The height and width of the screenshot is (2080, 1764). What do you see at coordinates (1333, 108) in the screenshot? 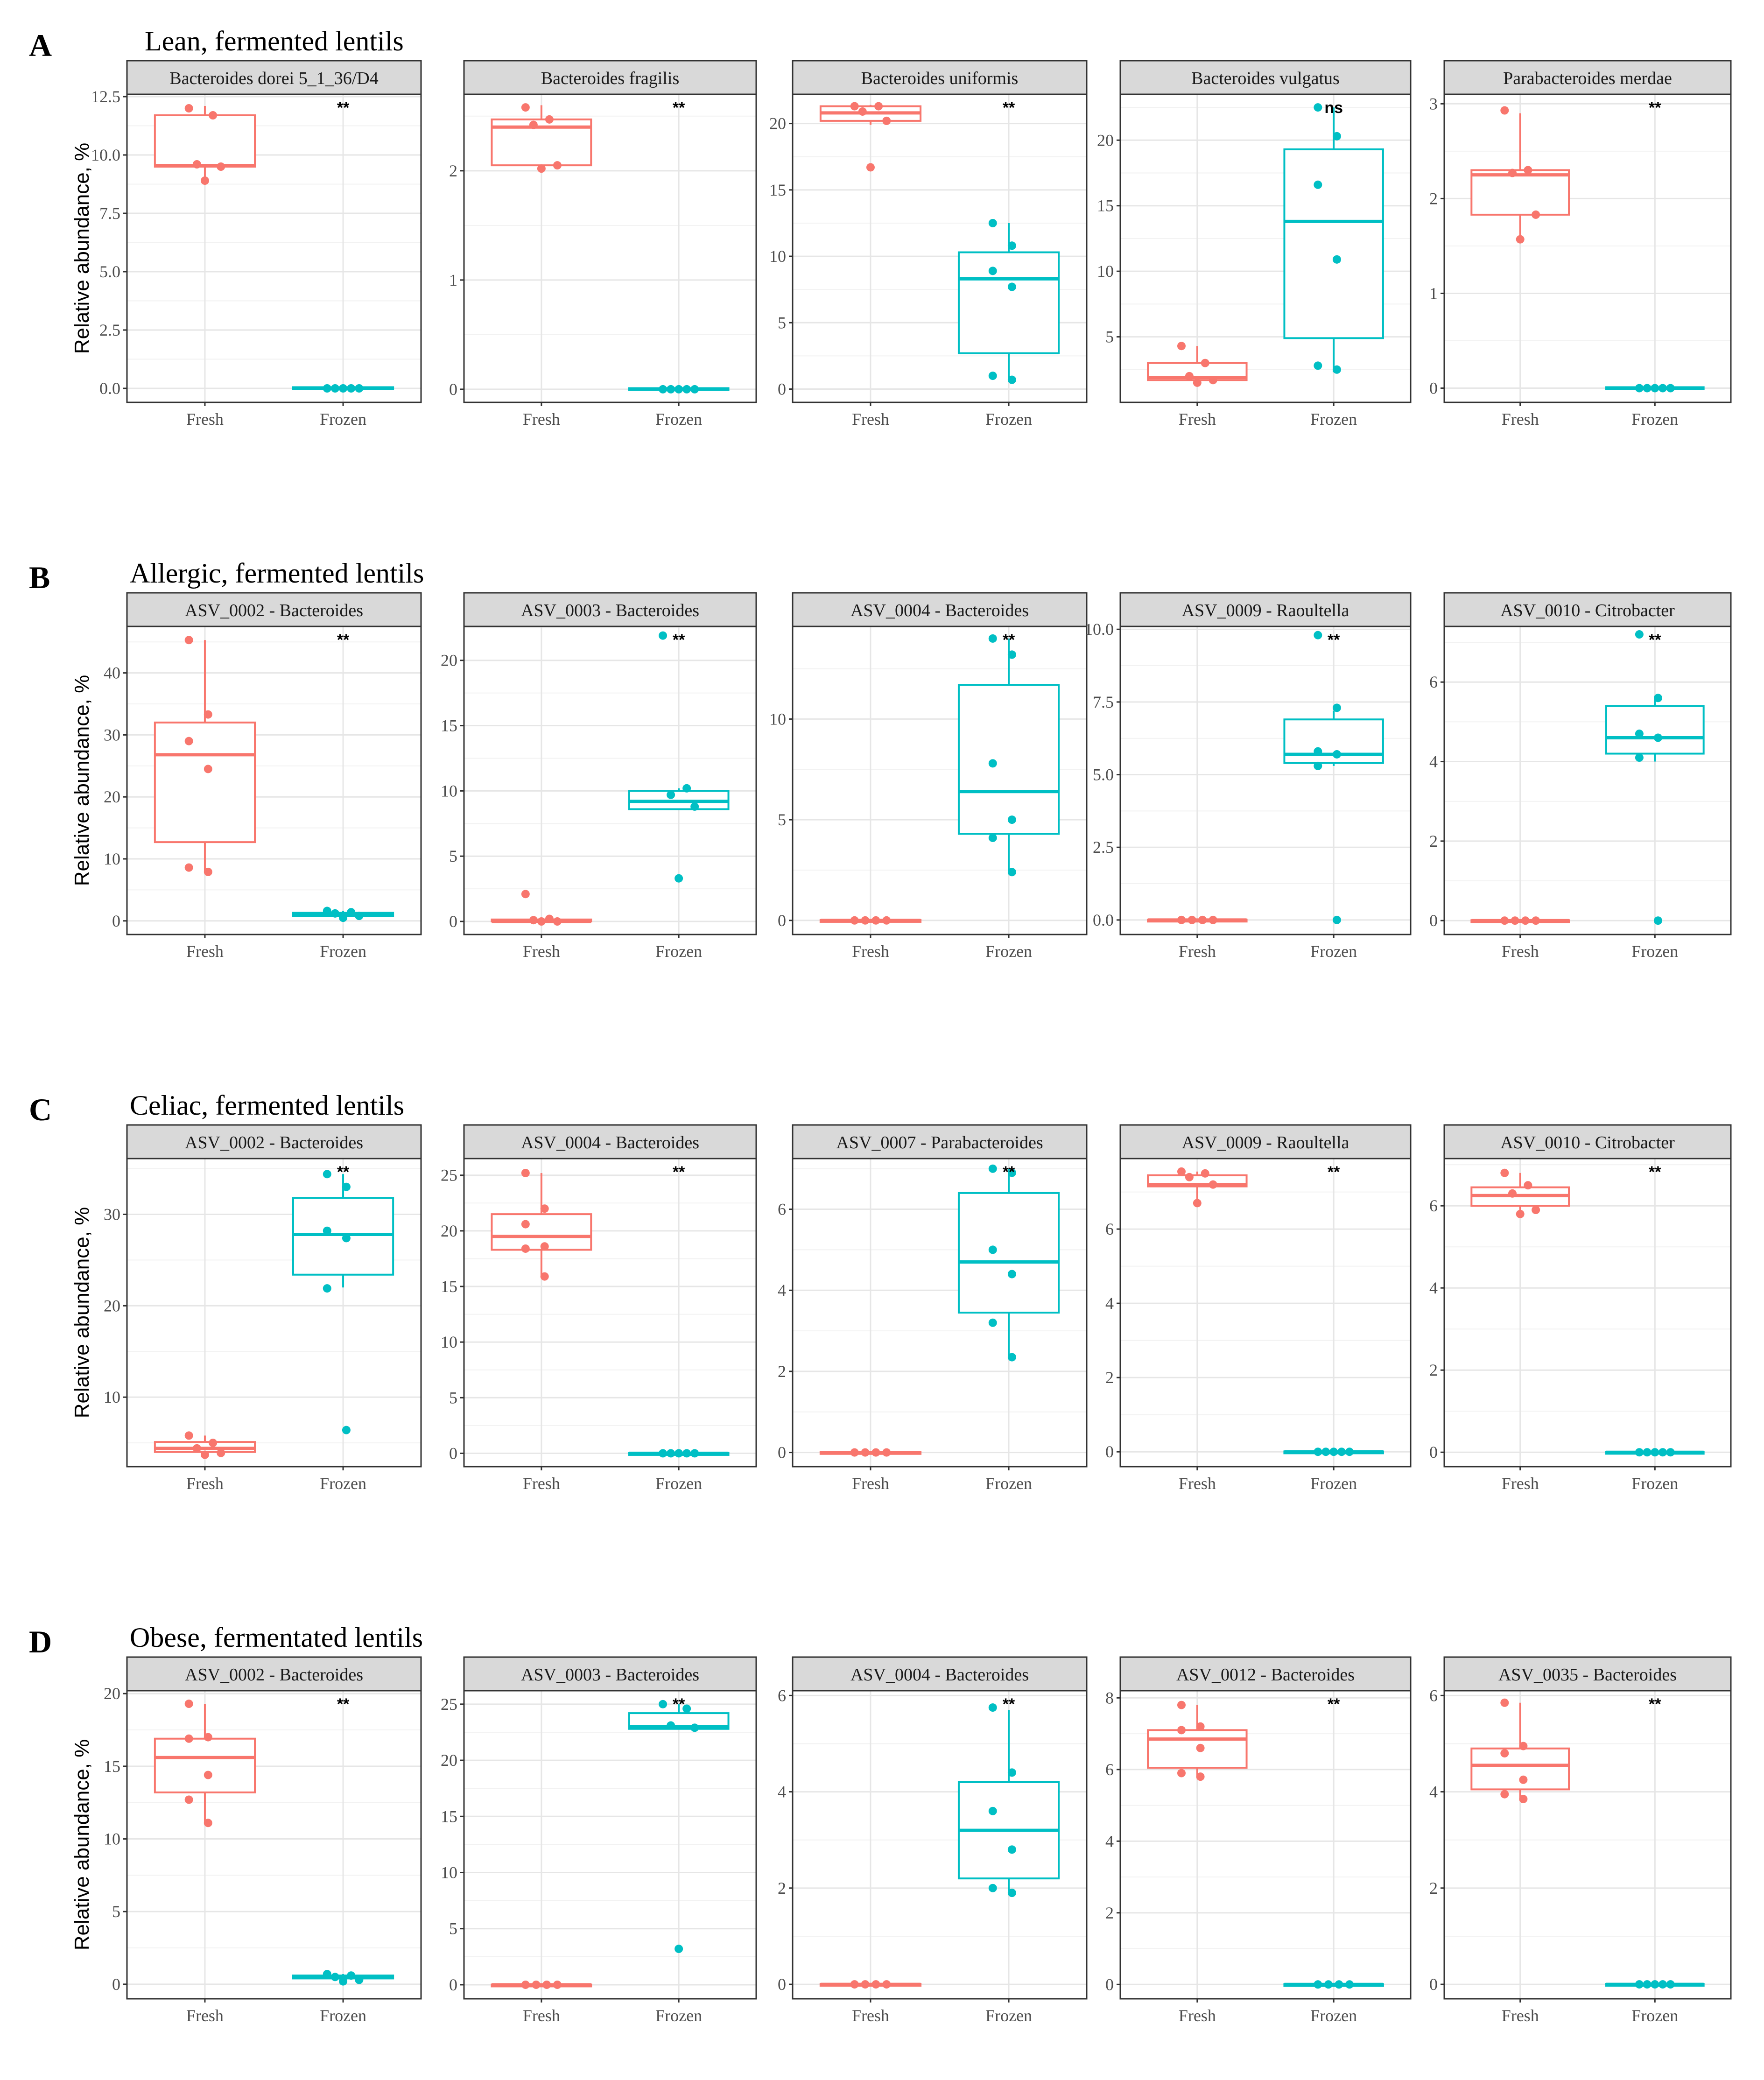
I see `significance-label: ns` at bounding box center [1333, 108].